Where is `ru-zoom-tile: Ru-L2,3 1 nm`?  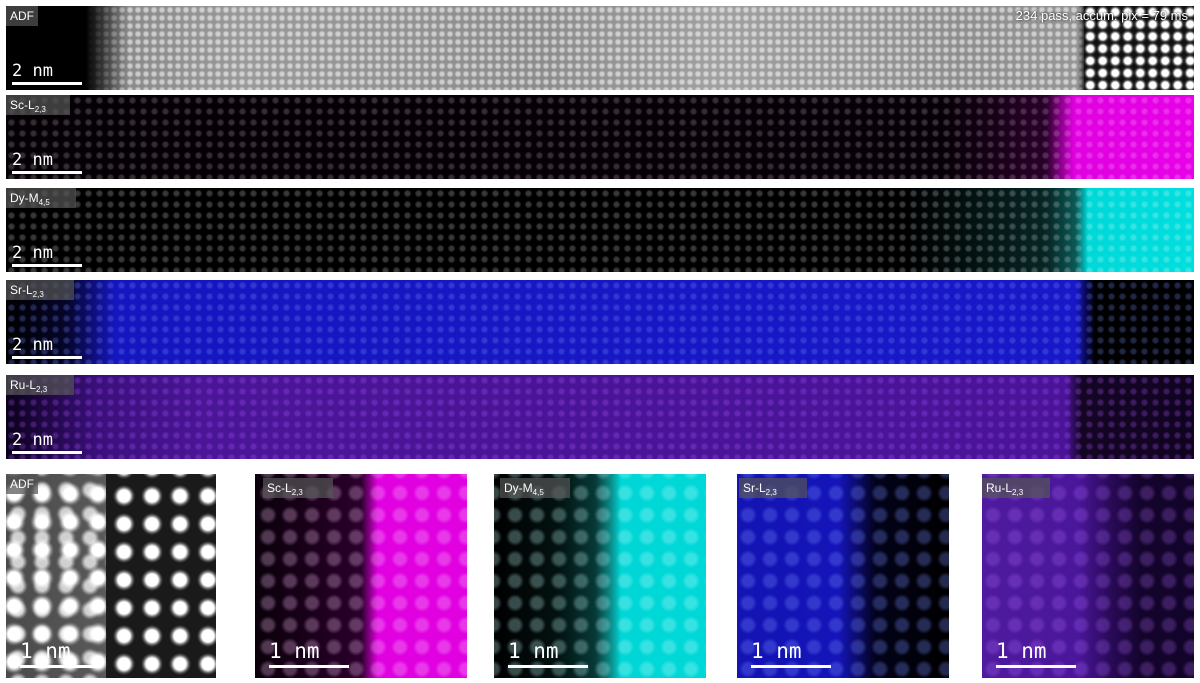 ru-zoom-tile: Ru-L2,3 1 nm is located at coordinates (1088, 576).